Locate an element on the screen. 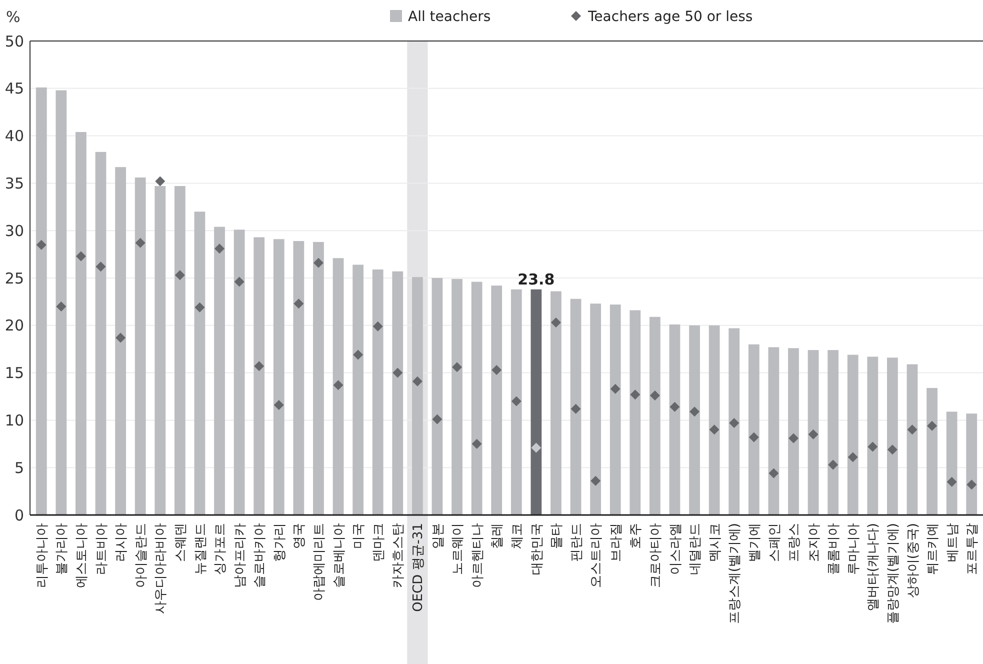 This screenshot has height=664, width=983. x-tick-label: 라트비아 is located at coordinates (102, 549).